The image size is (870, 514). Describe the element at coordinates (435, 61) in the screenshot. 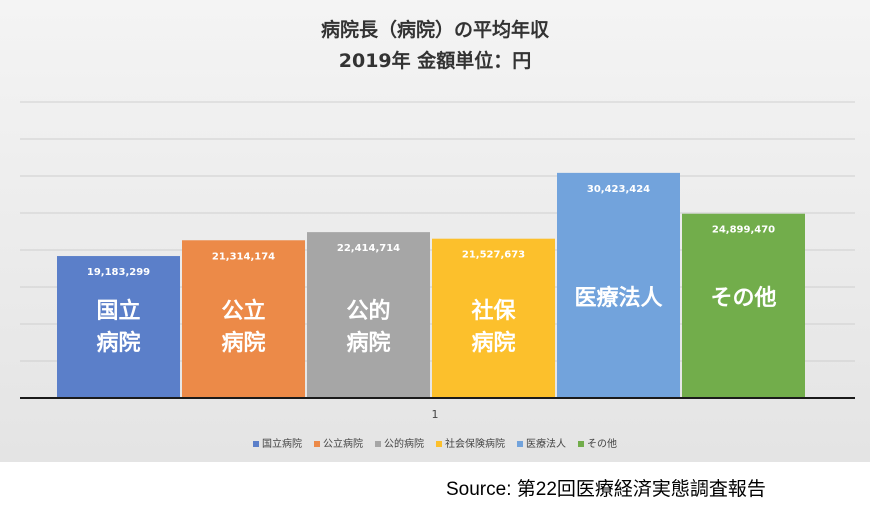

I see `chart-subtitle: 2019年 金額単位：円` at that location.